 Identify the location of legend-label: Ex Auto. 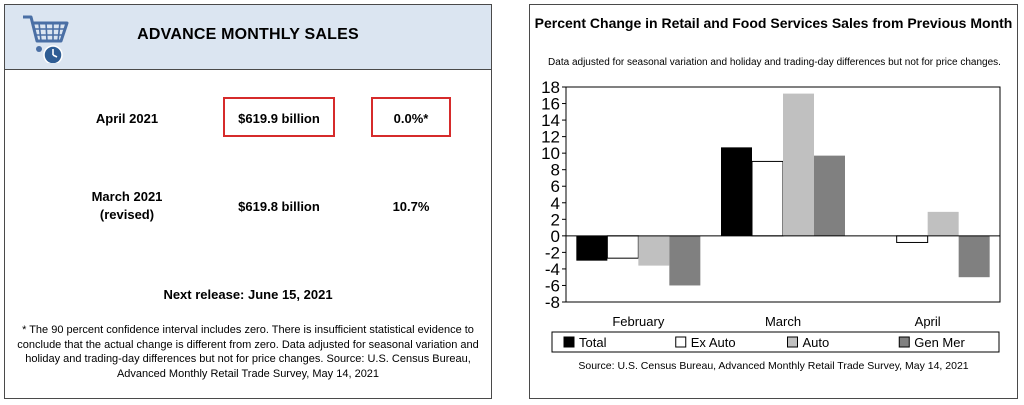
(713, 342).